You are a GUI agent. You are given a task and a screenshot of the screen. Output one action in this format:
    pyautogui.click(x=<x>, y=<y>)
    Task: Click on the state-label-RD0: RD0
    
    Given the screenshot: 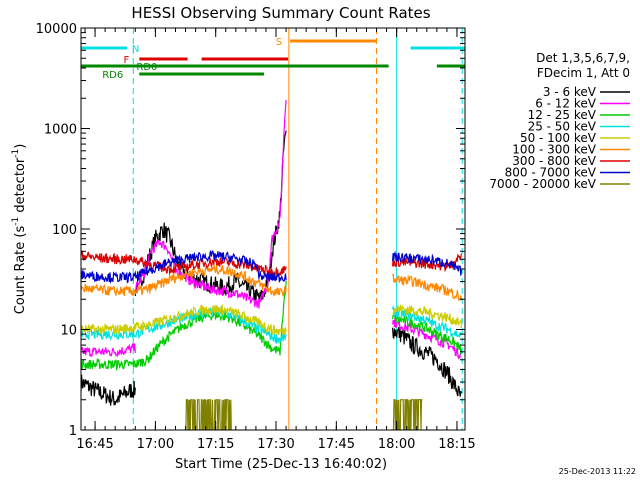 What is the action you would take?
    pyautogui.click(x=146, y=67)
    